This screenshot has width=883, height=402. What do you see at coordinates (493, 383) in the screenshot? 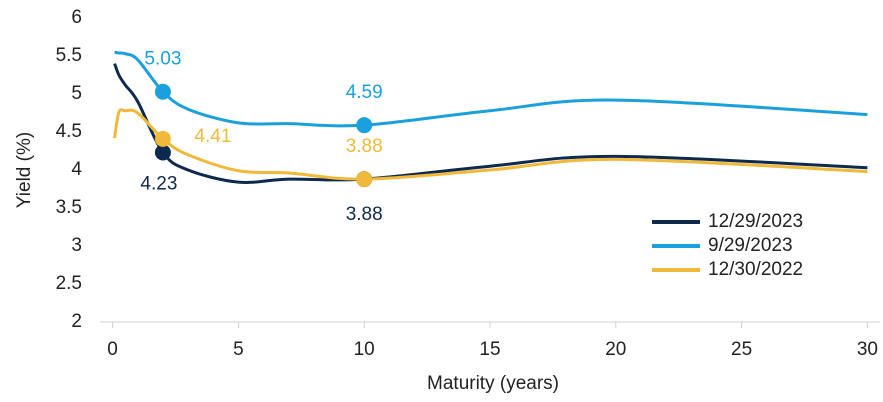
I see `x-axis-title: Maturity (years)` at bounding box center [493, 383].